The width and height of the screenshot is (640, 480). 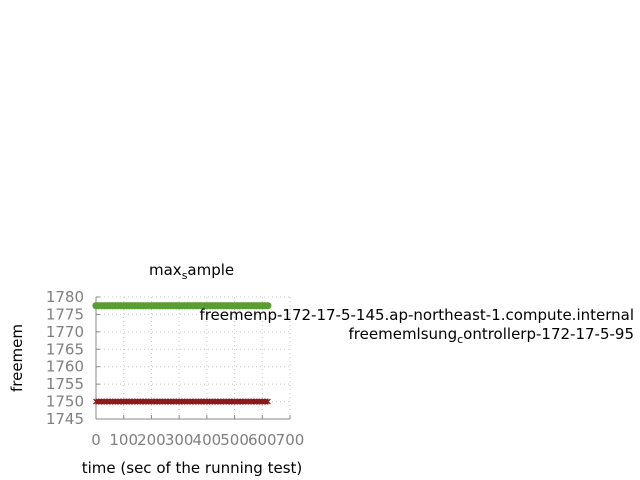 What do you see at coordinates (192, 468) in the screenshot?
I see `x-axis-label: time (sec of the running test)` at bounding box center [192, 468].